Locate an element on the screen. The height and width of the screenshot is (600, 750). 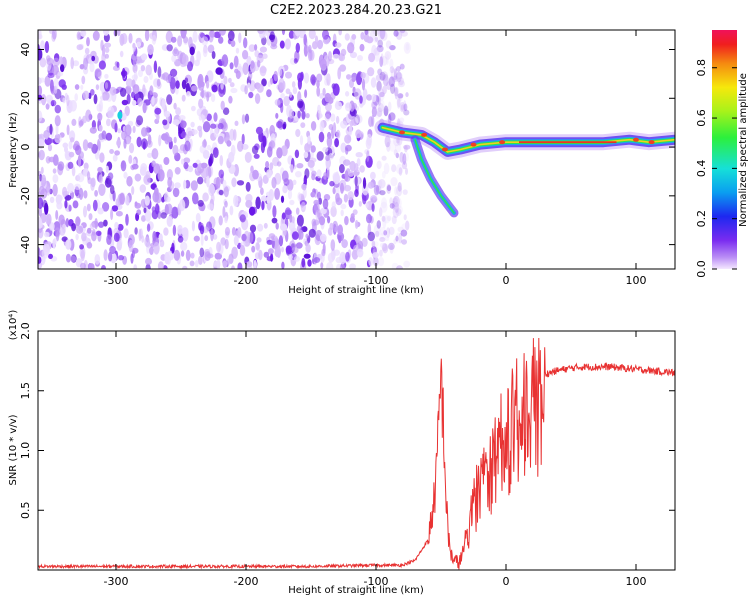
x-tick-label: -100 is located at coordinates (376, 581).